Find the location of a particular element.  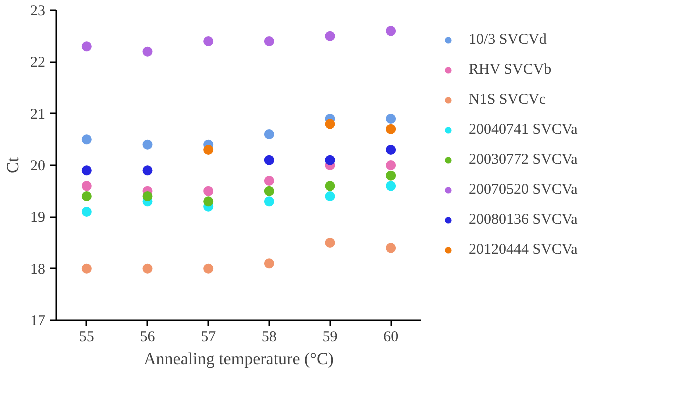

y-tick-label: 17 is located at coordinates (38, 322).